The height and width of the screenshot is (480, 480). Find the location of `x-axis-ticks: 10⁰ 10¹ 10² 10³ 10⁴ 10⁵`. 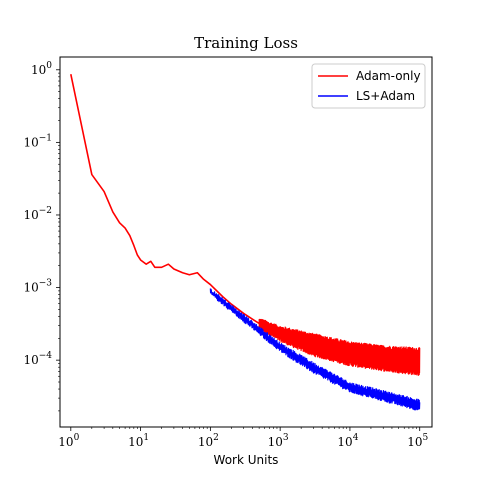

x-axis-ticks: 10⁰ 10¹ 10² 10³ 10⁴ 10⁵ is located at coordinates (243, 438).